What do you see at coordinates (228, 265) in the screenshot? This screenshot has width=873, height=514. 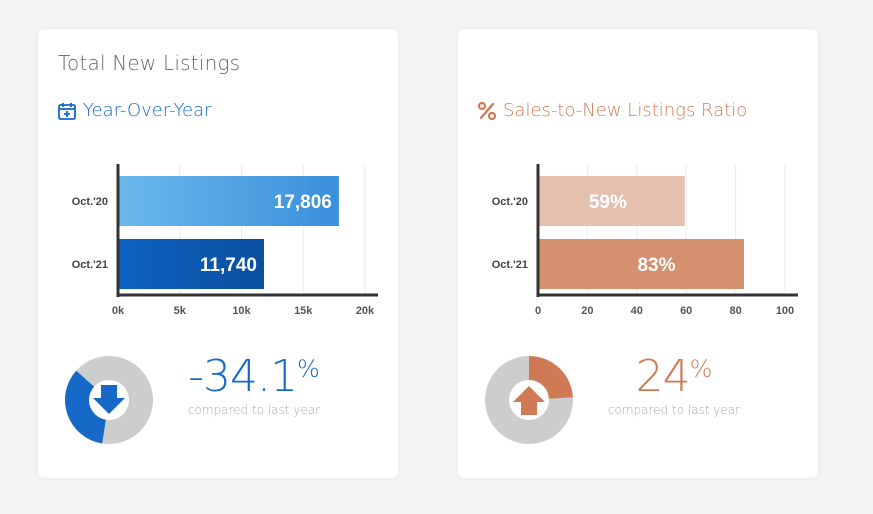 I see `value-label: 11,740` at bounding box center [228, 265].